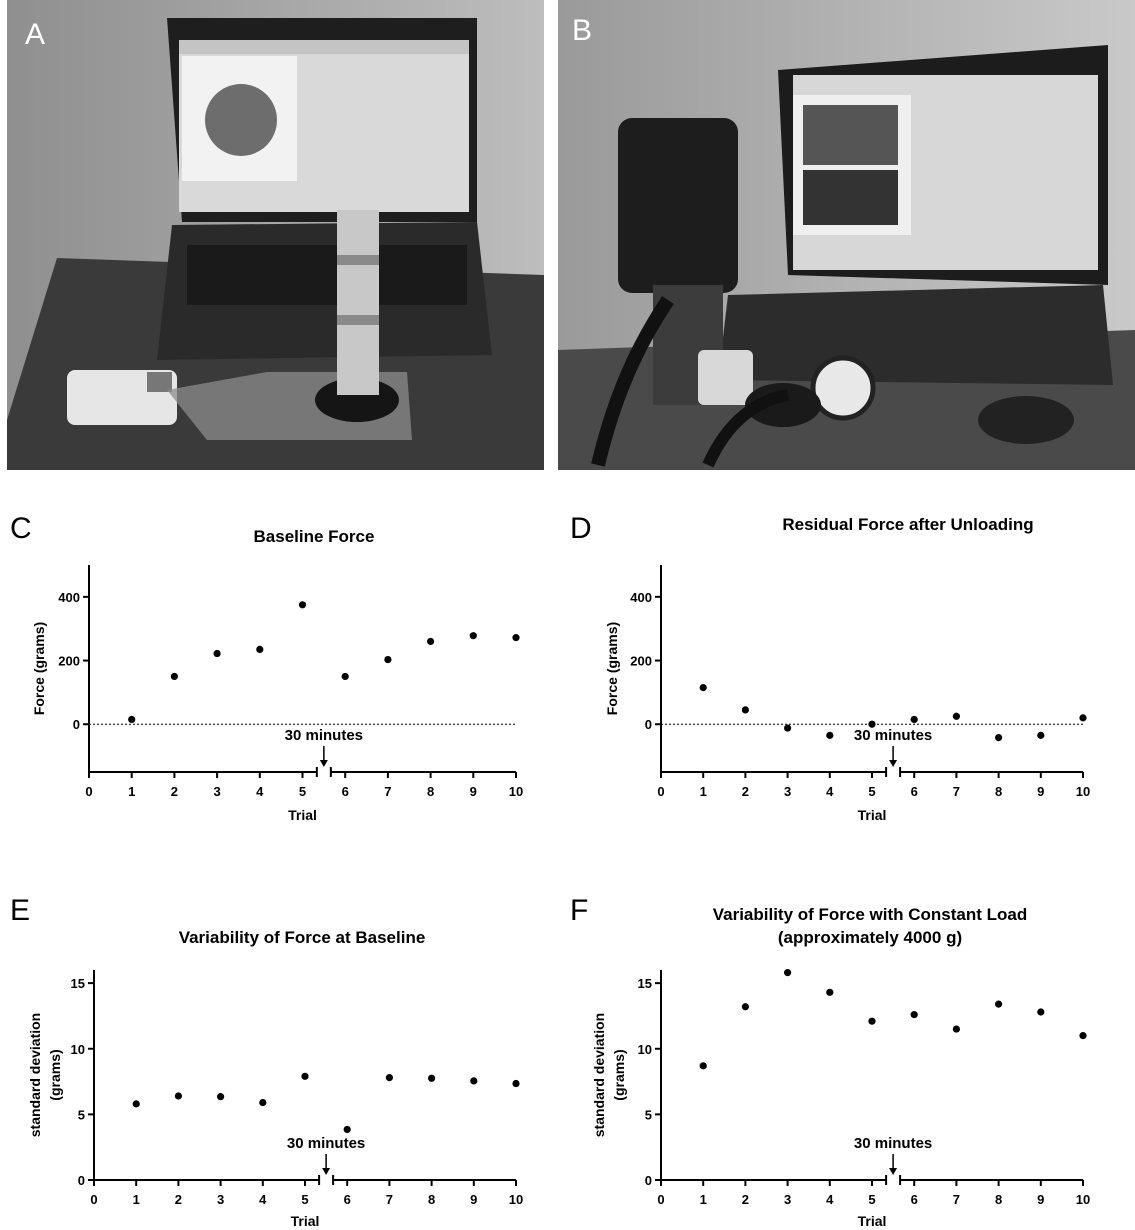  I want to click on annotation-arrow-head-f, so click(893, 1171).